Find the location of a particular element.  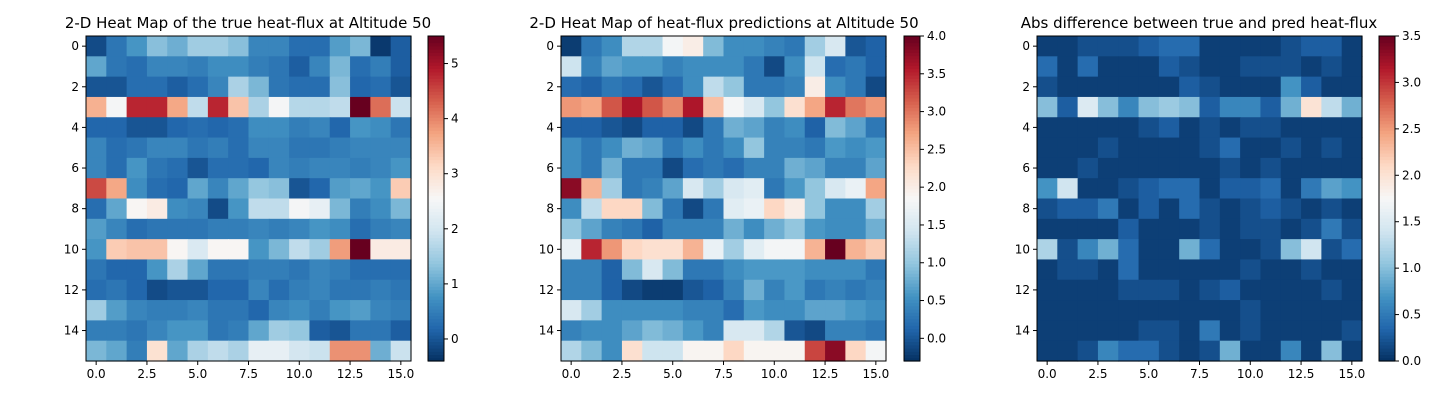

colorbar-tick-label: 0.5 is located at coordinates (1411, 315).